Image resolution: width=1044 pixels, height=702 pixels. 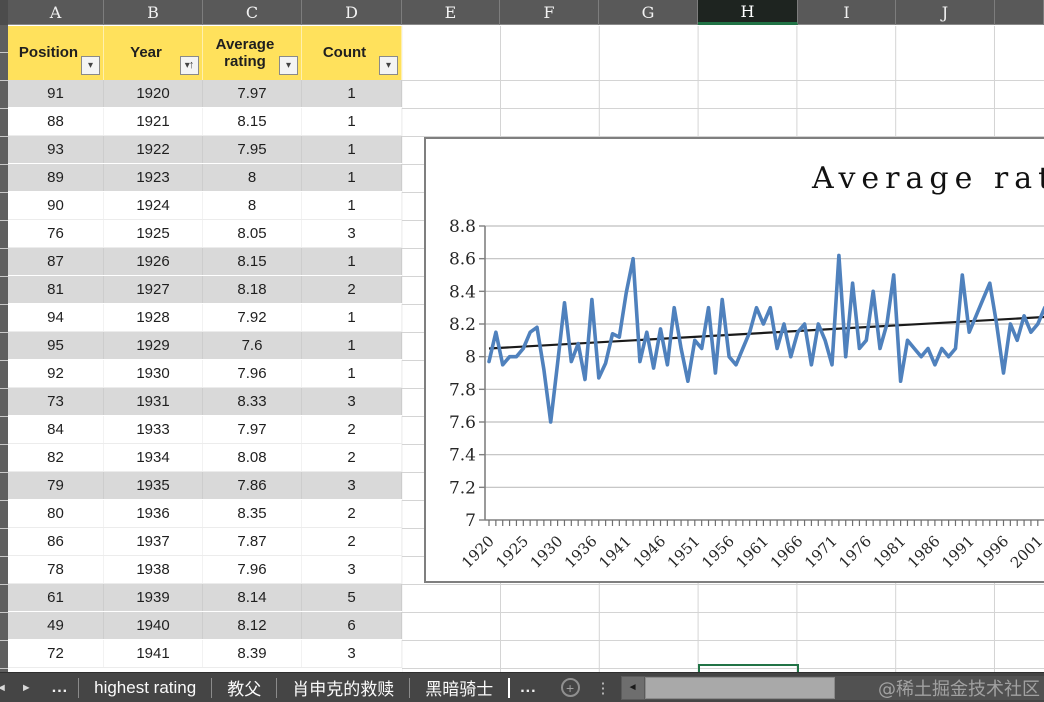 What do you see at coordinates (153, 485) in the screenshot?
I see `cell-year: 1935` at bounding box center [153, 485].